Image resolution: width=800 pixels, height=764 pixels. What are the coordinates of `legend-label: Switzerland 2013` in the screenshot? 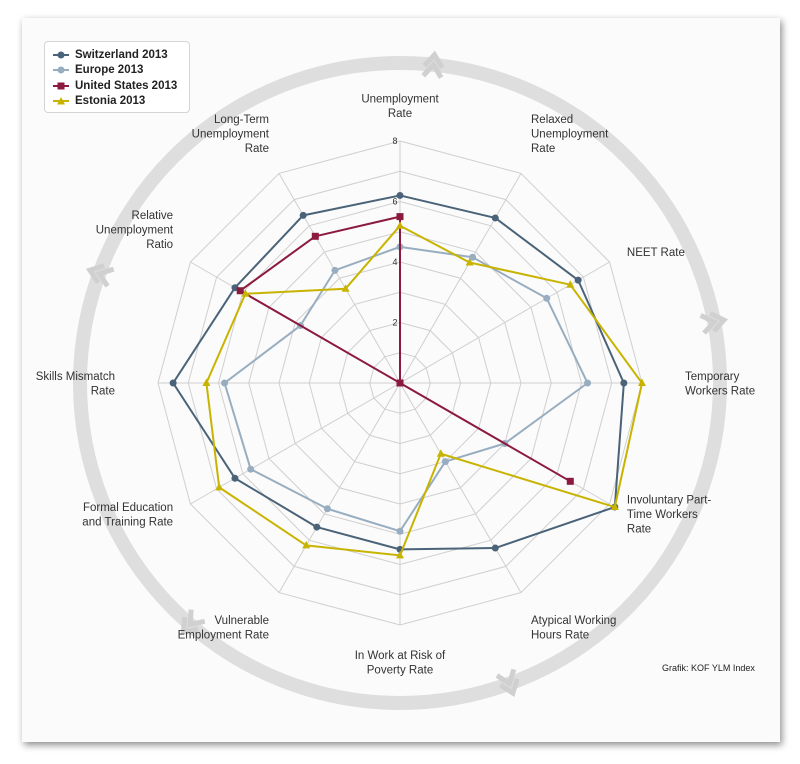 It's located at (121, 54).